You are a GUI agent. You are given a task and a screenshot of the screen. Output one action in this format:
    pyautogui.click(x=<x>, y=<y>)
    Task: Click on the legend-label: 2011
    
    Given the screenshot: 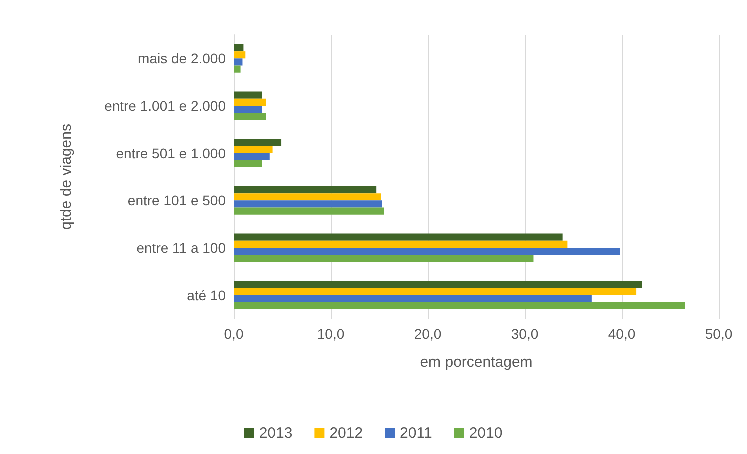 What is the action you would take?
    pyautogui.click(x=416, y=433)
    